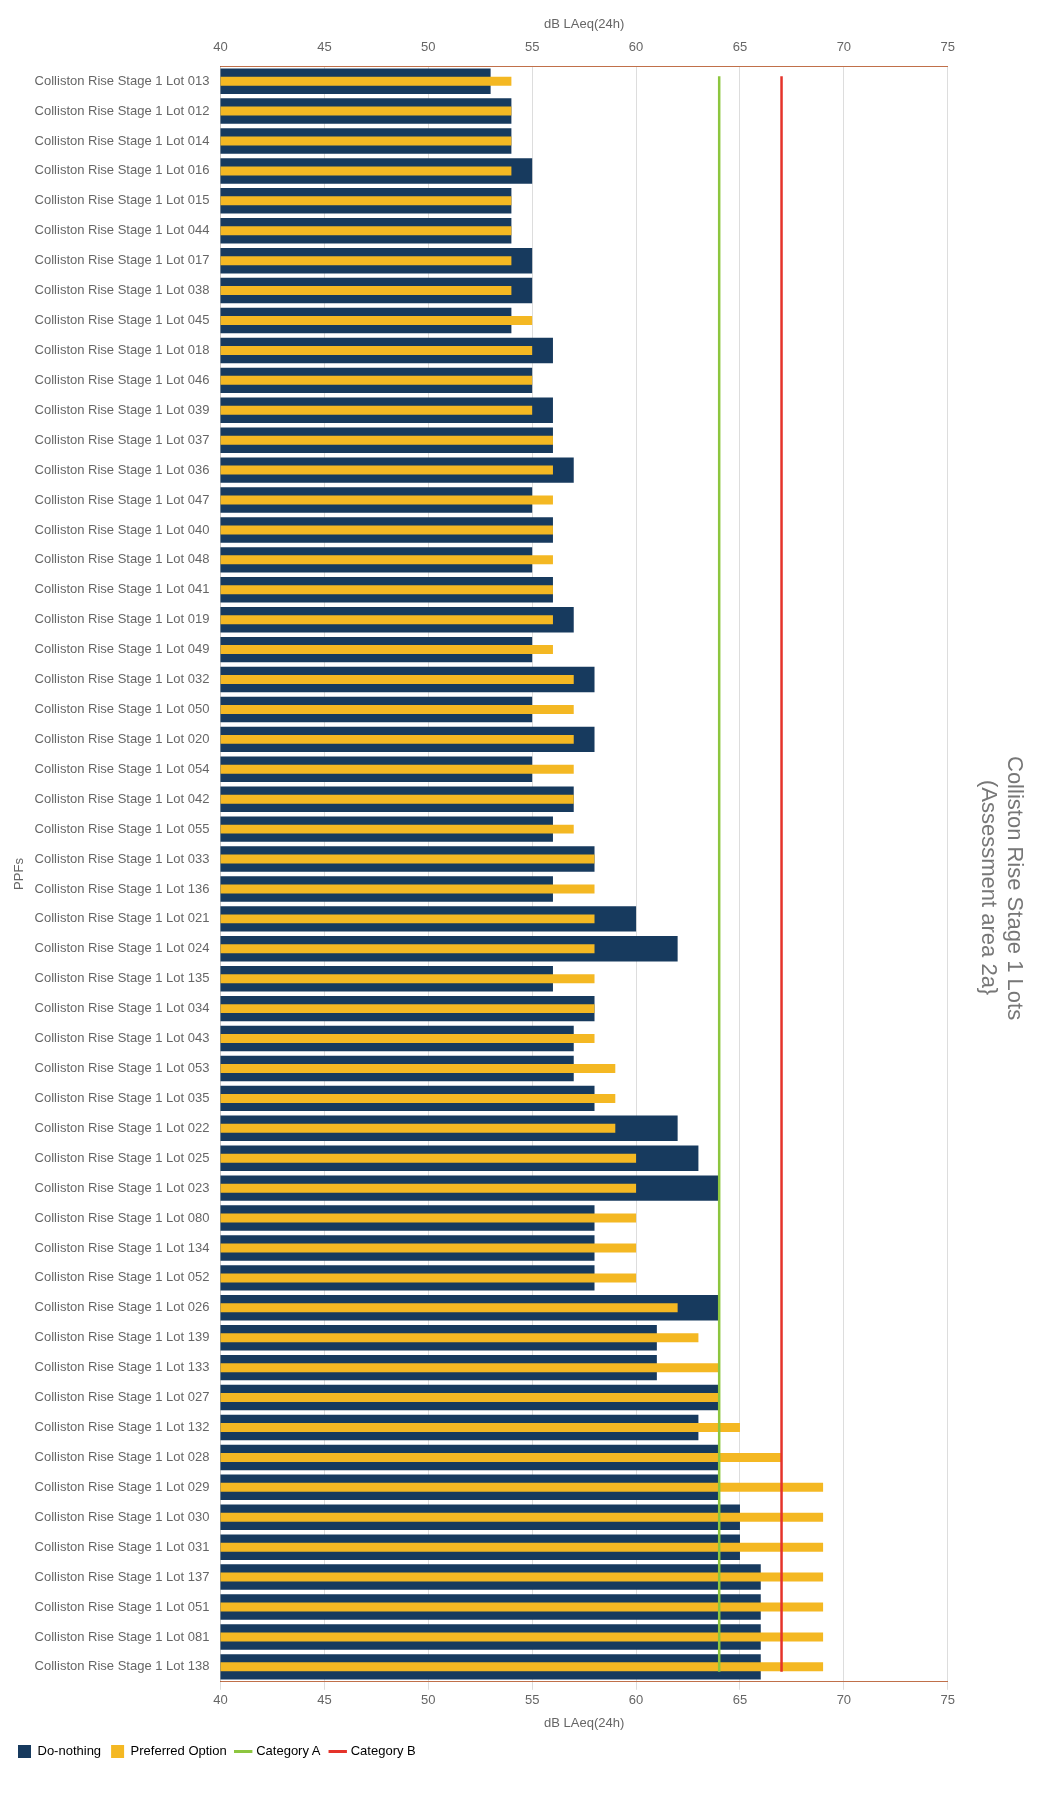 The image size is (1051, 1813). What do you see at coordinates (428, 1700) in the screenshot?
I see `x2-tick-label: 50` at bounding box center [428, 1700].